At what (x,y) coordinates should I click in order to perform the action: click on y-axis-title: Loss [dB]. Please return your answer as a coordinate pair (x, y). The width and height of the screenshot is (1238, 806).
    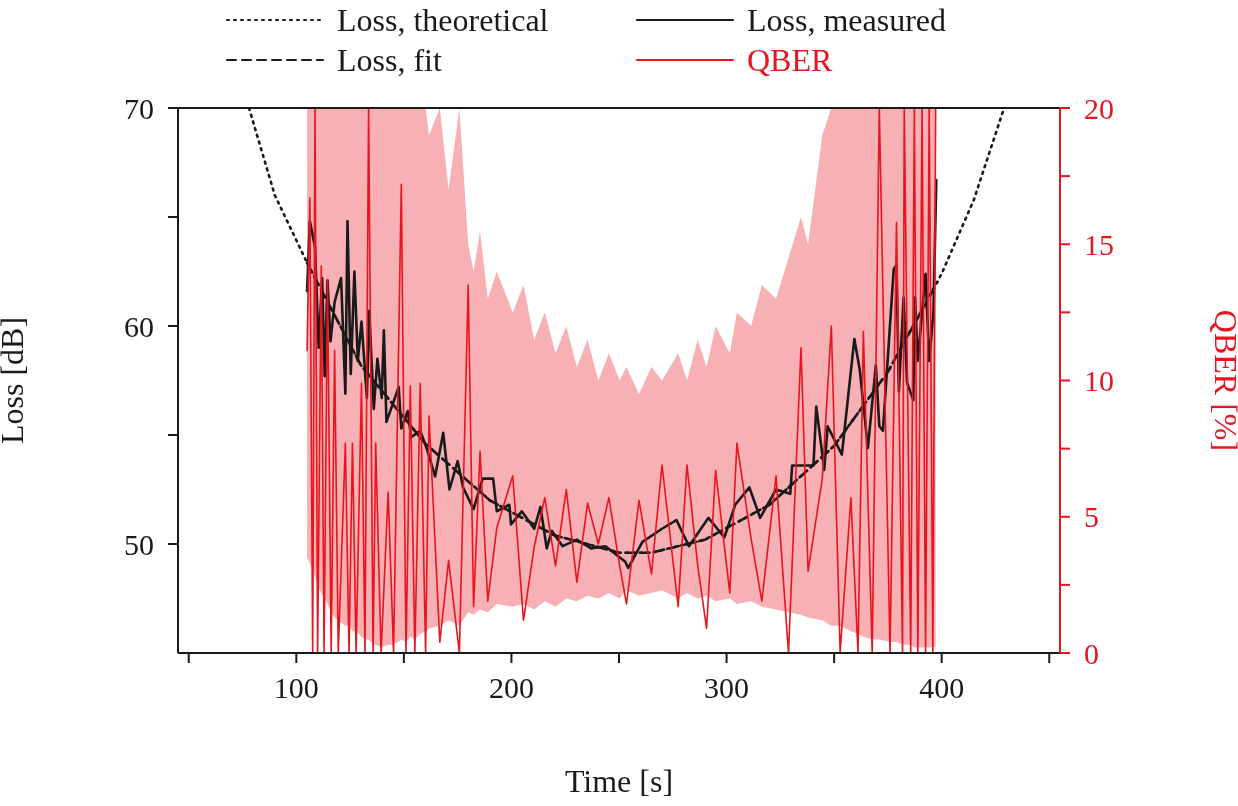
    Looking at the image, I should click on (15, 380).